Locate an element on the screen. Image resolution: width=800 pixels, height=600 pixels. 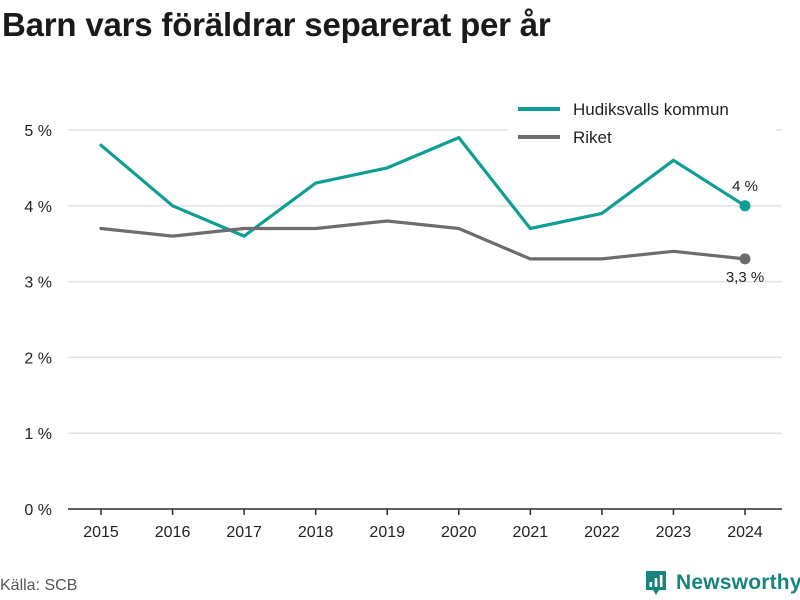
x-tick-label: 2019 is located at coordinates (387, 532).